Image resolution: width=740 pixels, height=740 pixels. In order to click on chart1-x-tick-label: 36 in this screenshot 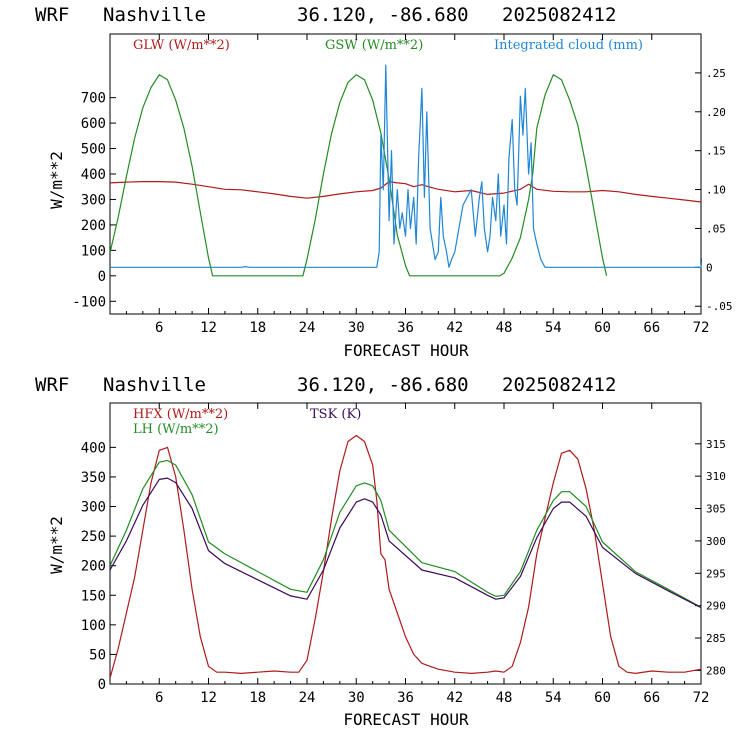, I will do `click(405, 328)`.